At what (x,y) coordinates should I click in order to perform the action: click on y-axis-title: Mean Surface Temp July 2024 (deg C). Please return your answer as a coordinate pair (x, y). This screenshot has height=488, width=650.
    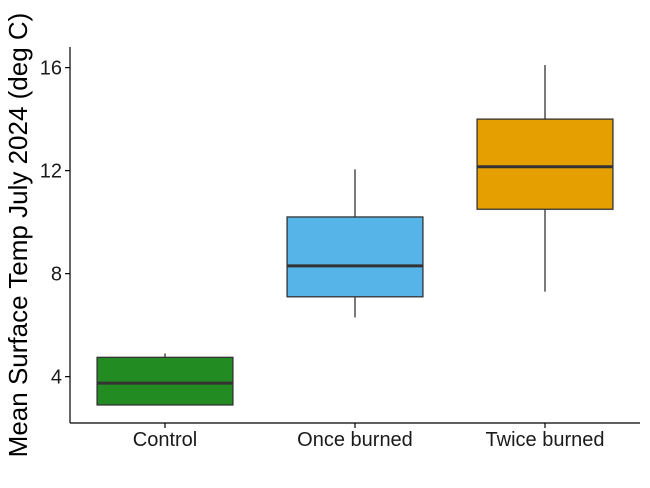
    Looking at the image, I should click on (18, 235).